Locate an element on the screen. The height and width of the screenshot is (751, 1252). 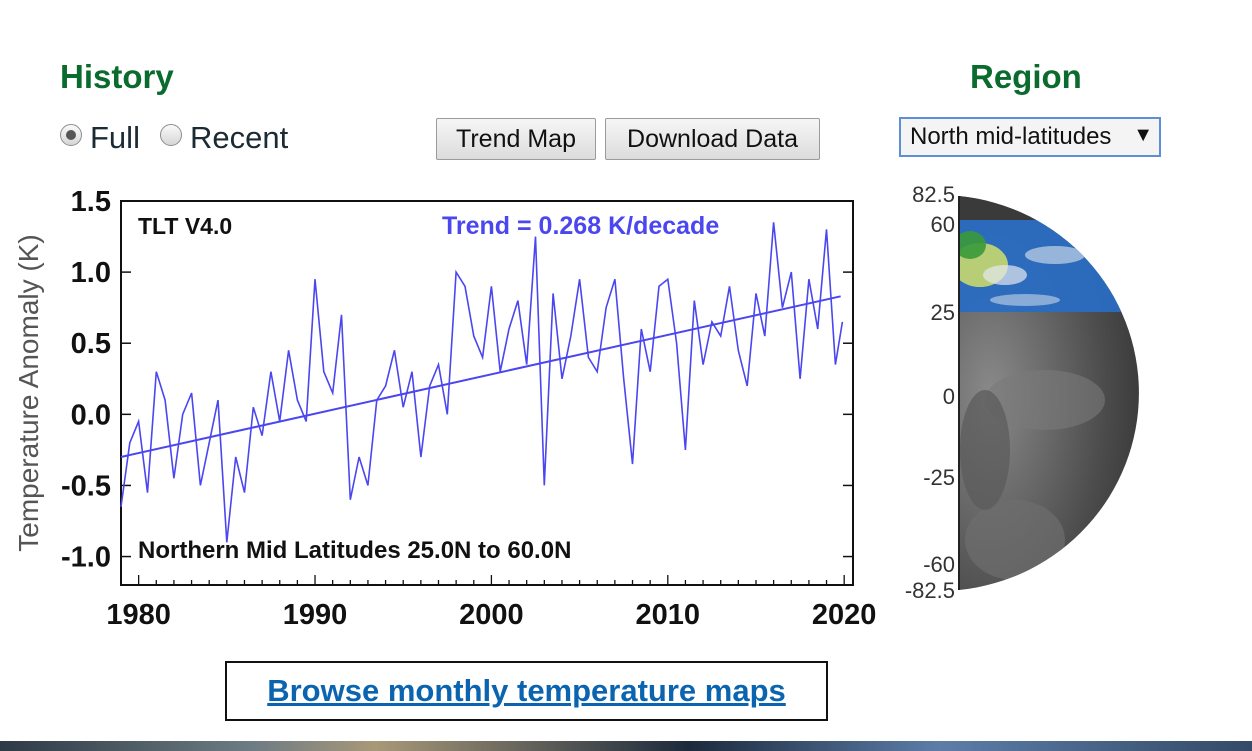
history-radio-group: Full Recent is located at coordinates (184, 138).